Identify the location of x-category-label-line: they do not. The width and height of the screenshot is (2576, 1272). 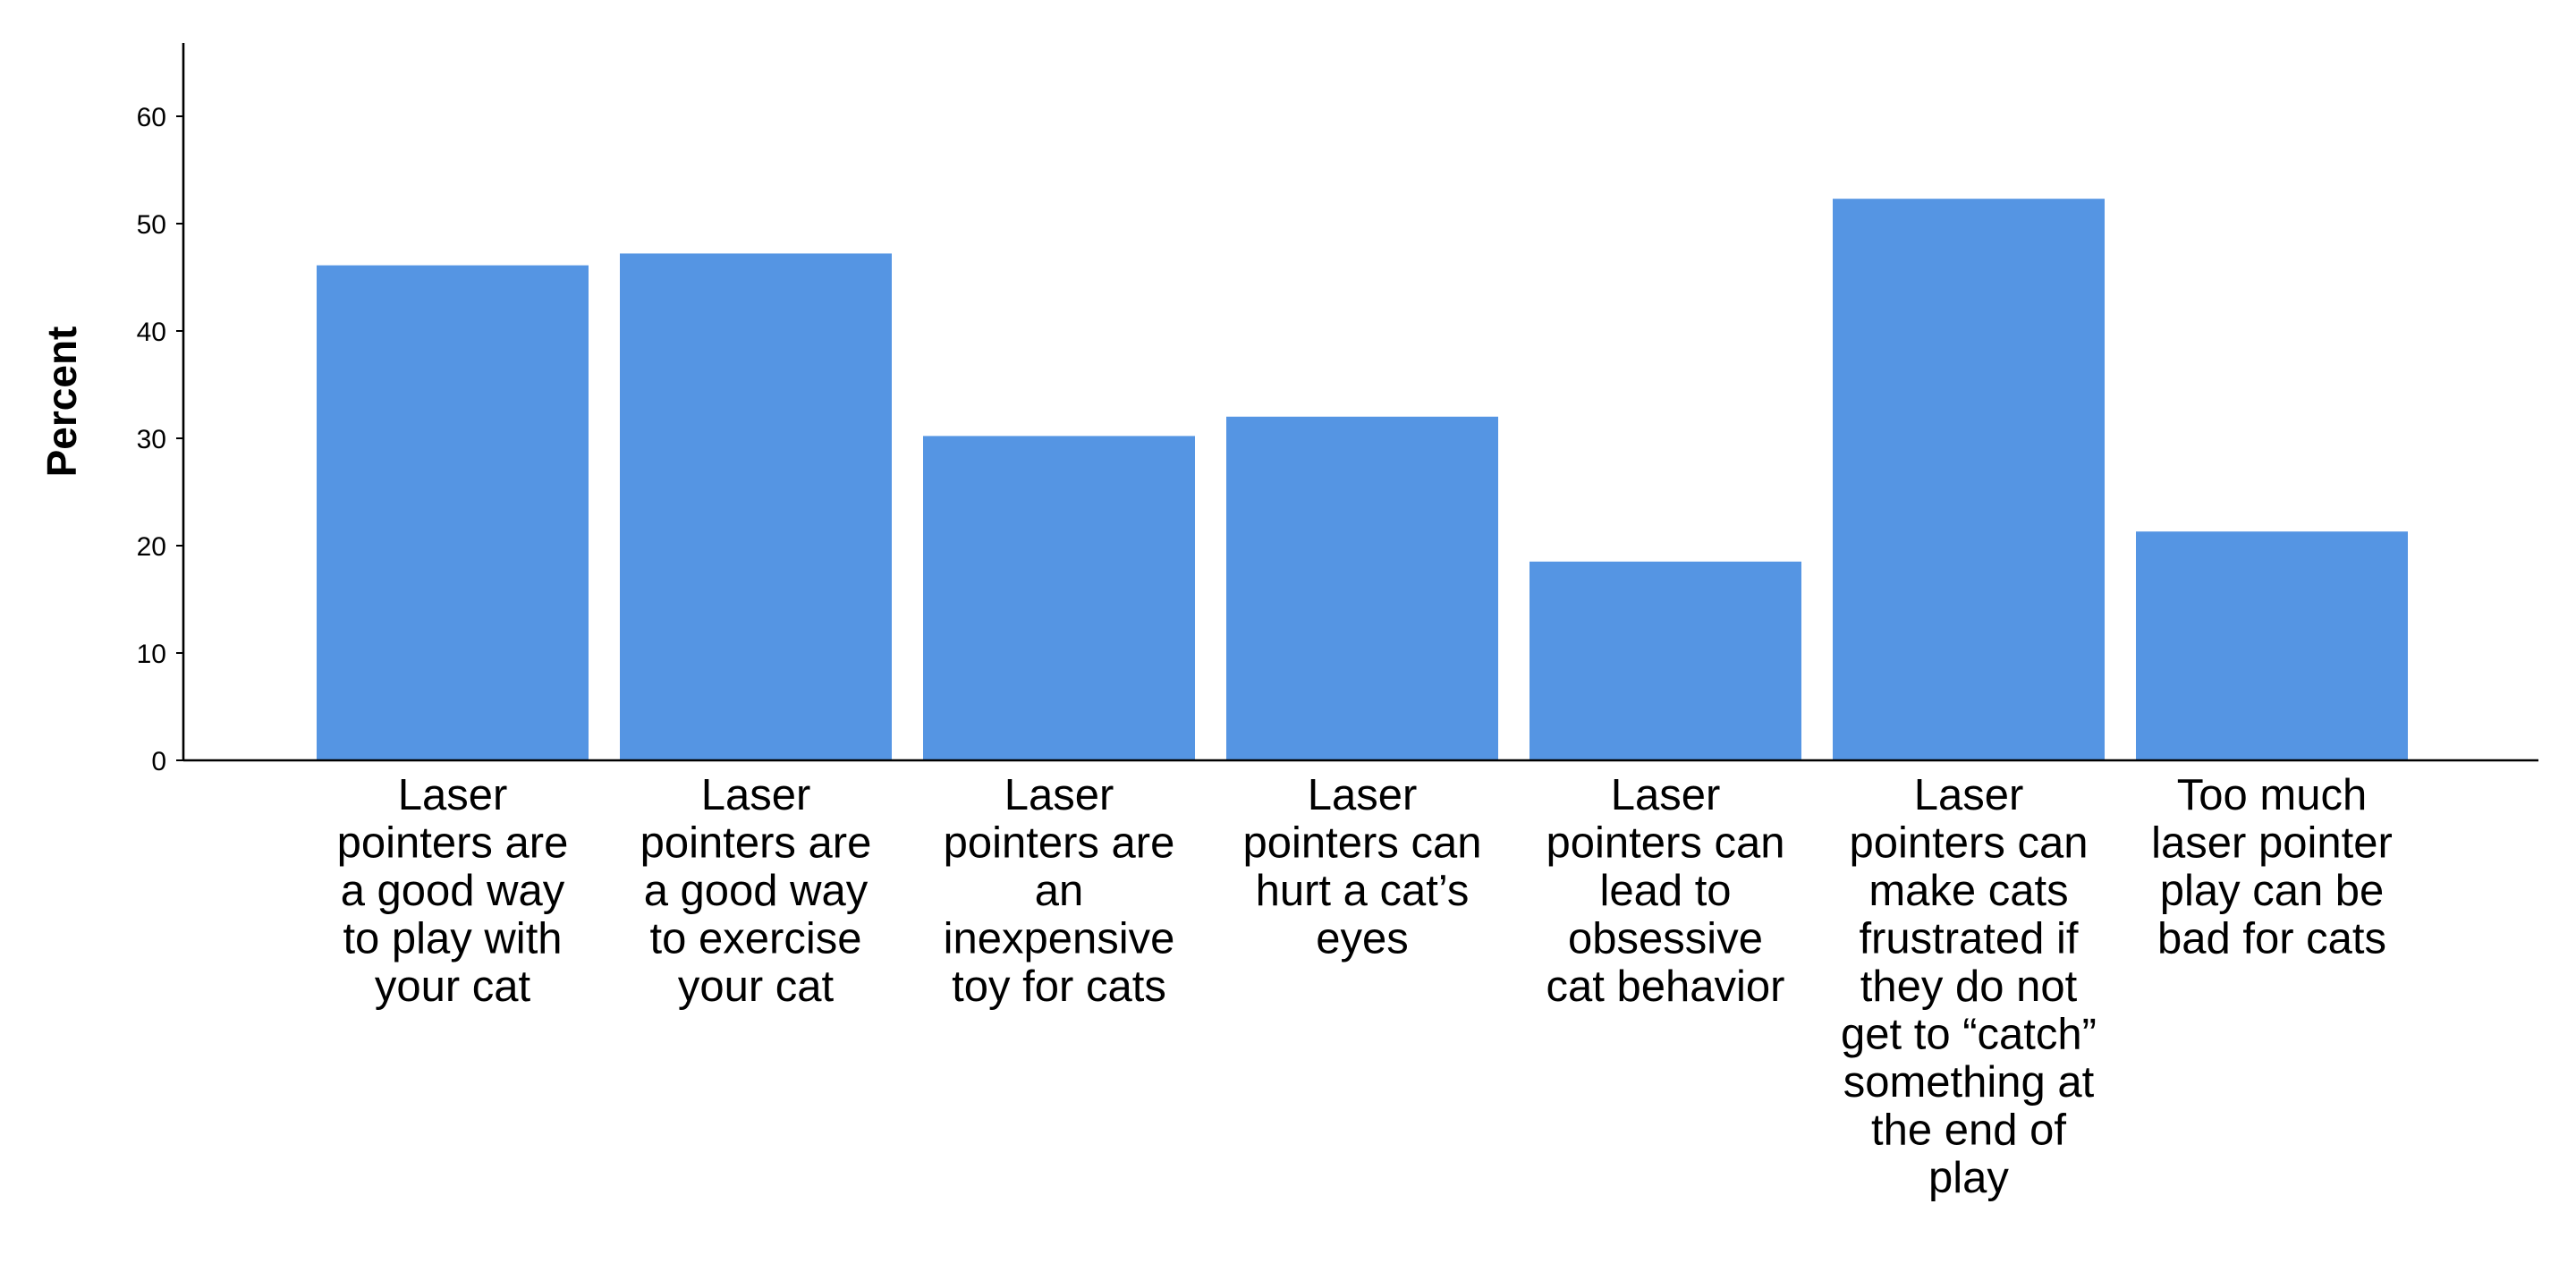
(1969, 986).